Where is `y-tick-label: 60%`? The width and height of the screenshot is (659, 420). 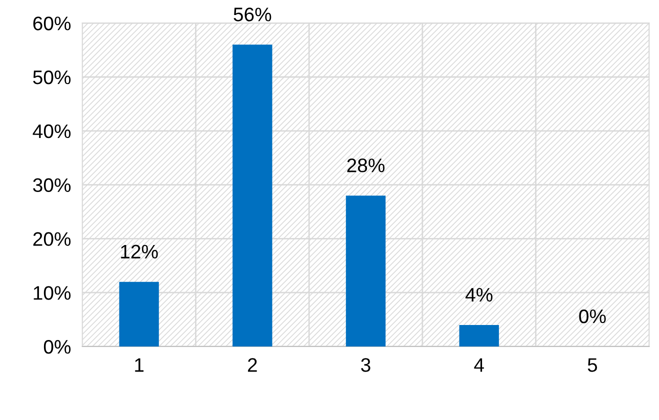 y-tick-label: 60% is located at coordinates (52, 23).